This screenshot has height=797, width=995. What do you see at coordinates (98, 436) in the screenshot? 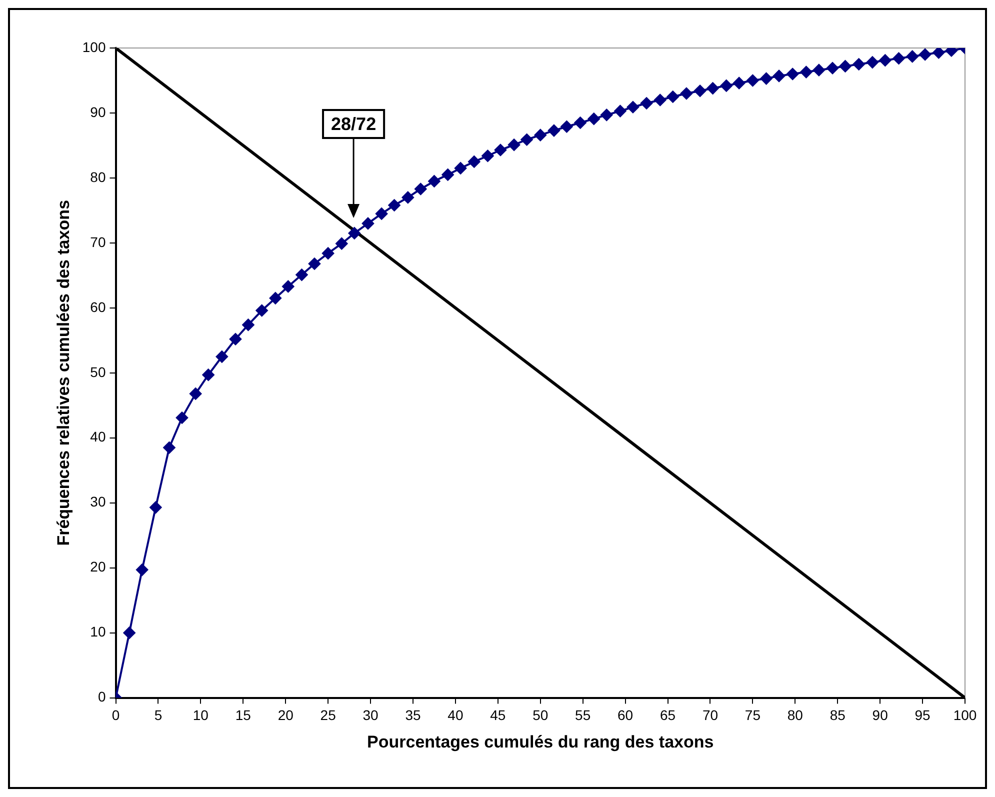
I see `y-tick-label: 40` at bounding box center [98, 436].